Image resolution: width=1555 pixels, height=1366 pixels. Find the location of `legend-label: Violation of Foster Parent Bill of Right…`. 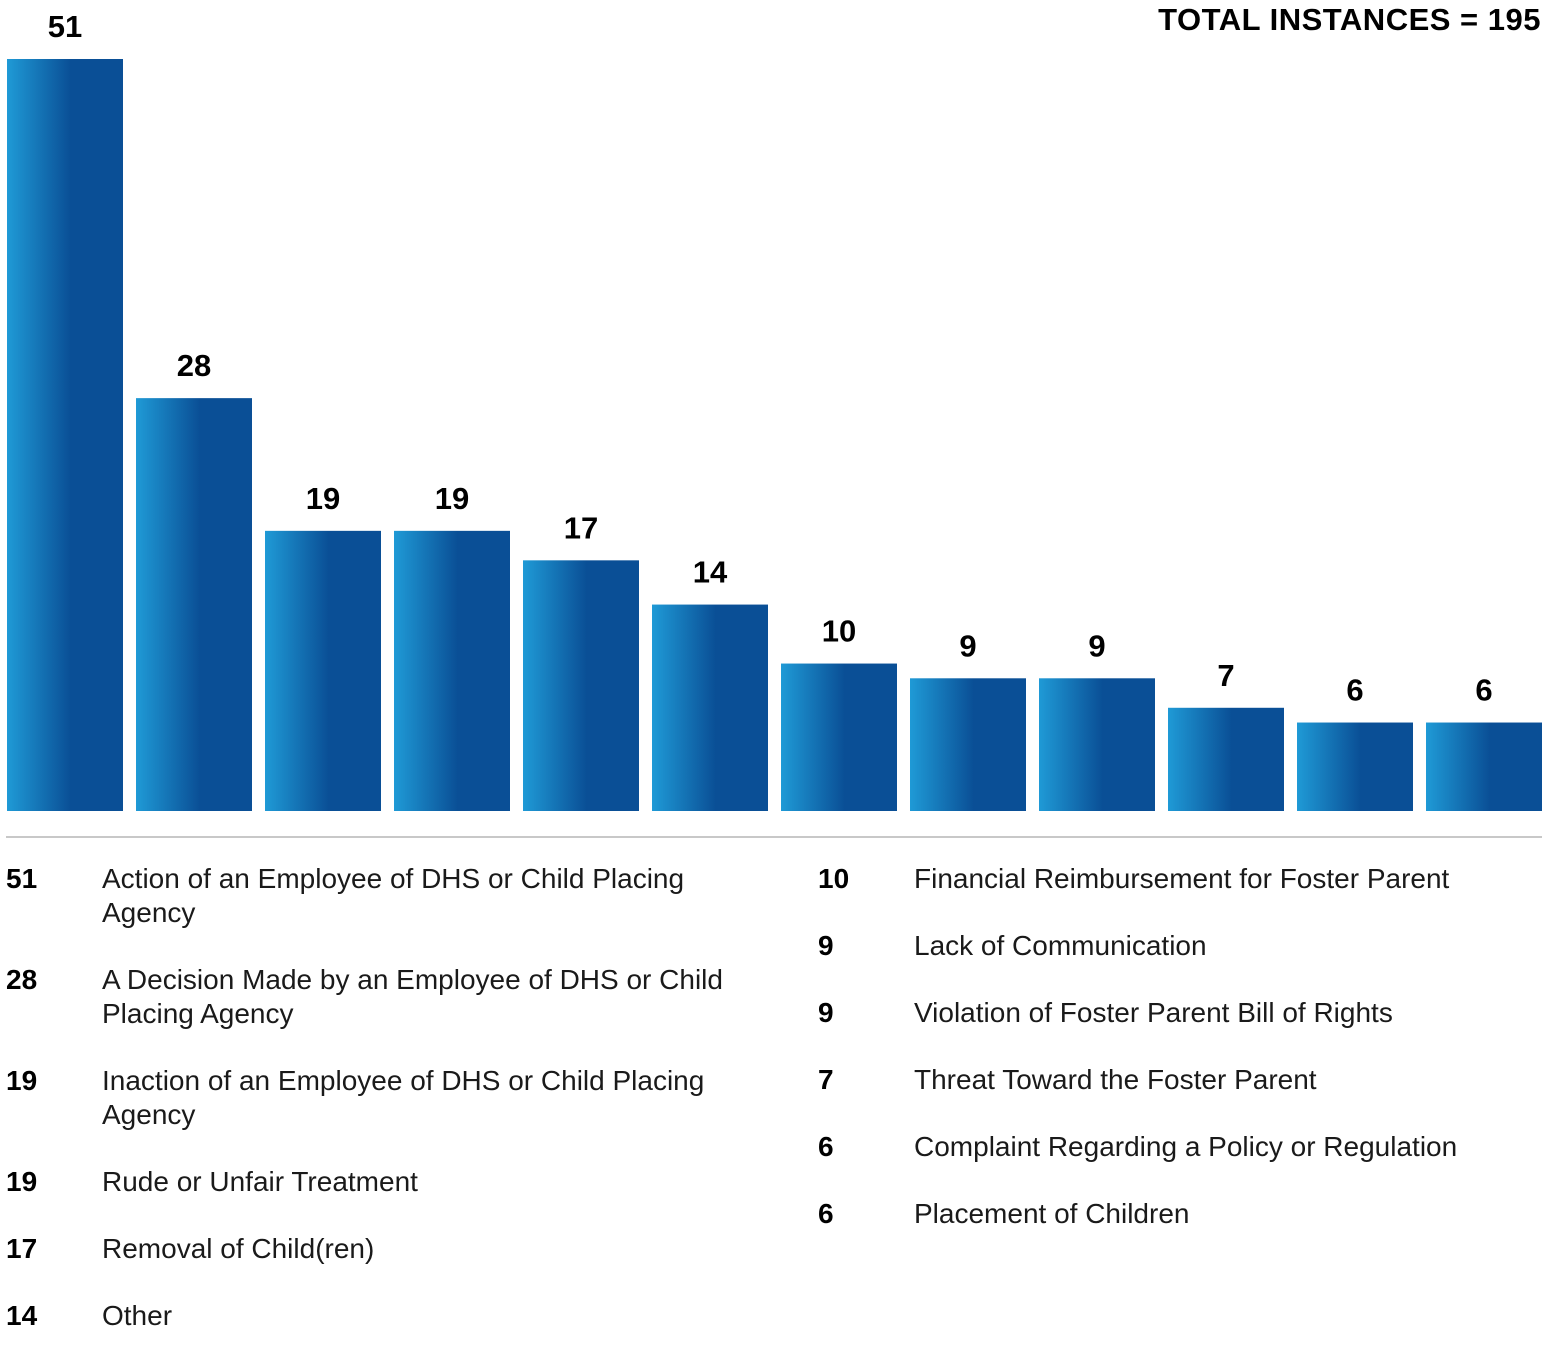

legend-label: Violation of Foster Parent Bill of Right… is located at coordinates (1153, 1012).